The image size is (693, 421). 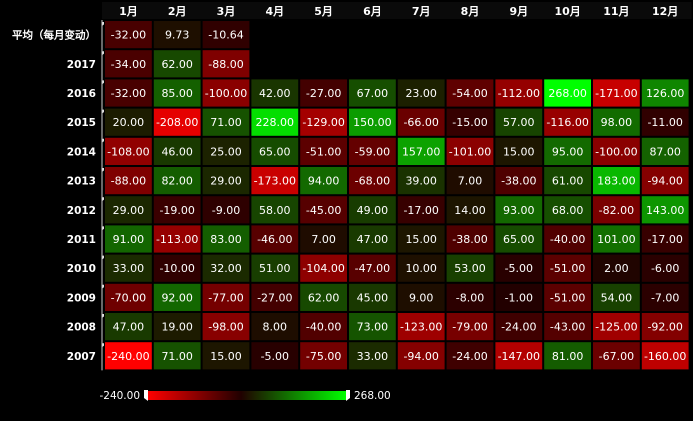 What do you see at coordinates (568, 151) in the screenshot?
I see `cell-value-label: 95.00` at bounding box center [568, 151].